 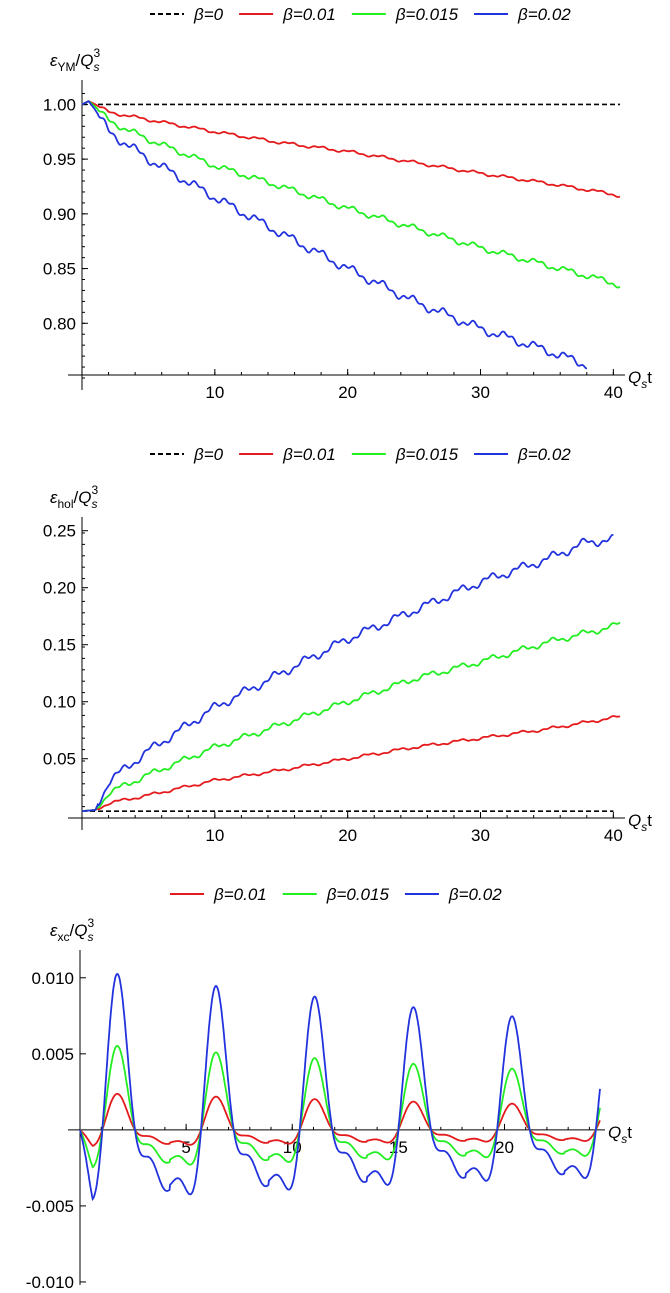 I want to click on y-tick-label: 0.05, so click(x=59, y=759).